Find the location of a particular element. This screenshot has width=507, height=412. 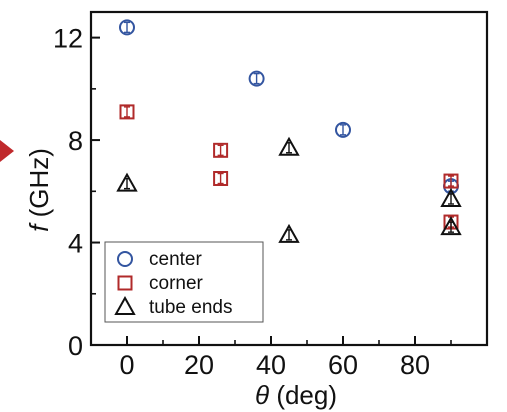

y-tick-label: 0 is located at coordinates (75, 346).